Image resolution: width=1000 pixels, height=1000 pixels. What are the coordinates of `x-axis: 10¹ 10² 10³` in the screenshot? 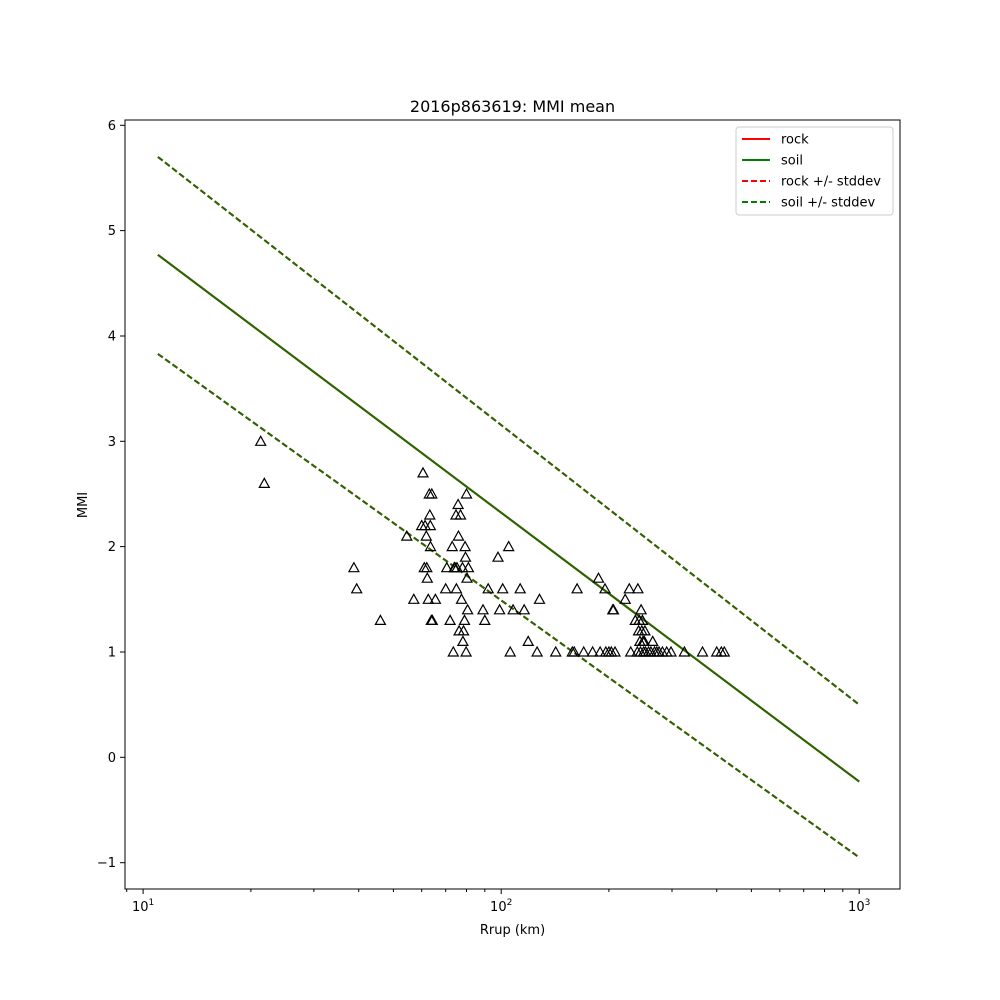 It's located at (498, 902).